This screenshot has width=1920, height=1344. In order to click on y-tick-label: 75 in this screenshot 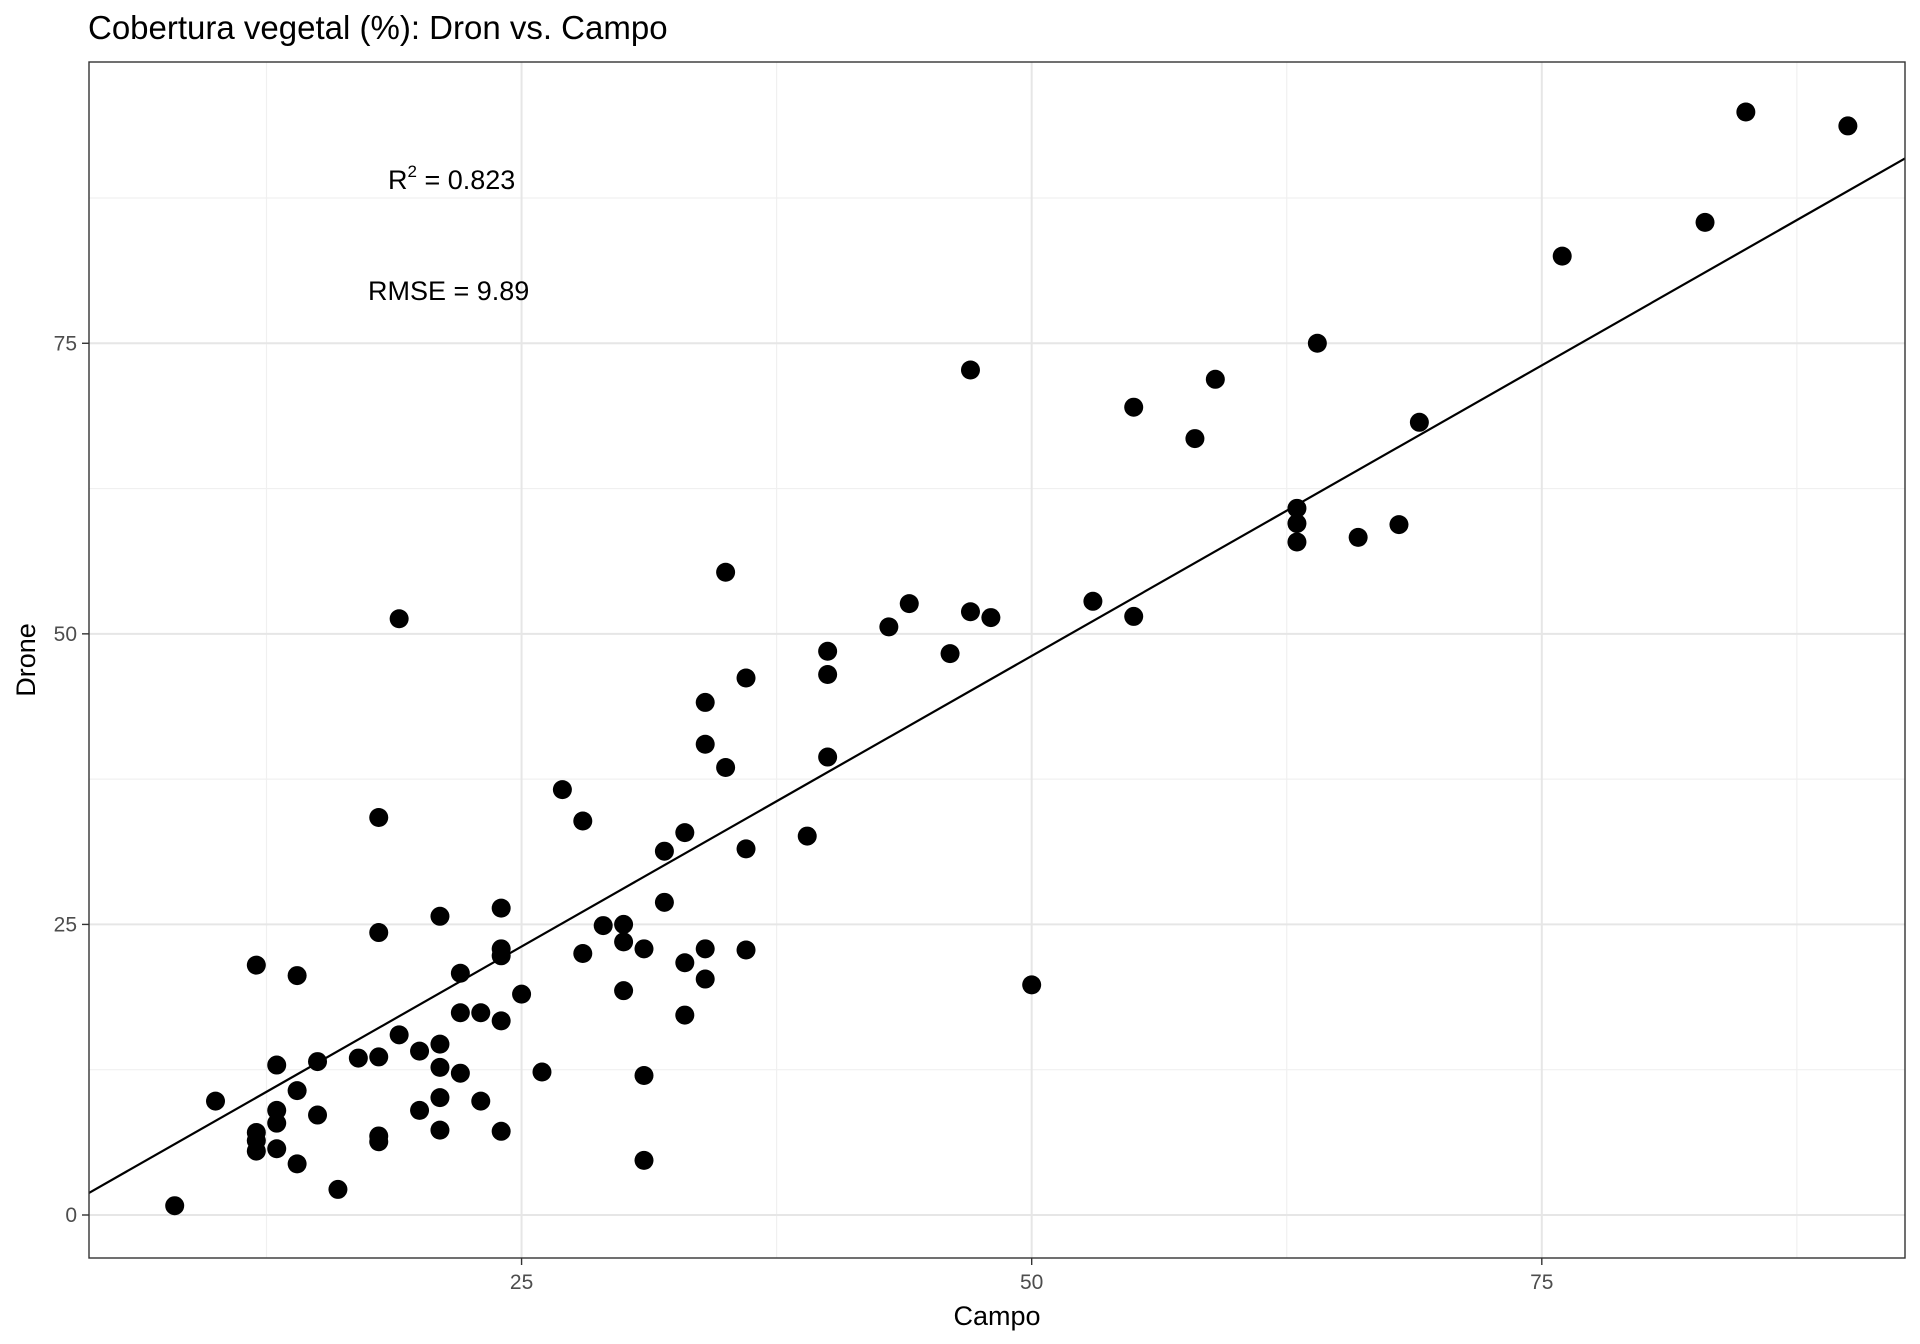, I will do `click(65, 343)`.